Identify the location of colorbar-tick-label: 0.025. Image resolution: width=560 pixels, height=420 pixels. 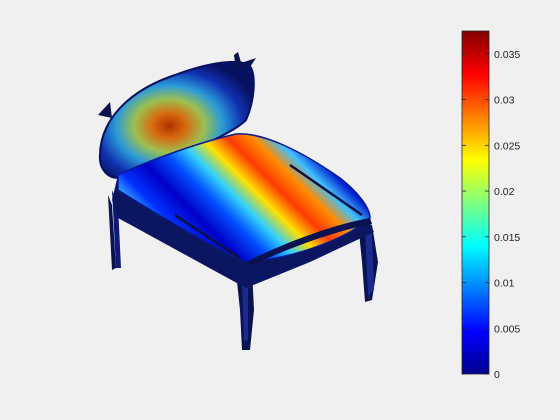
(507, 146).